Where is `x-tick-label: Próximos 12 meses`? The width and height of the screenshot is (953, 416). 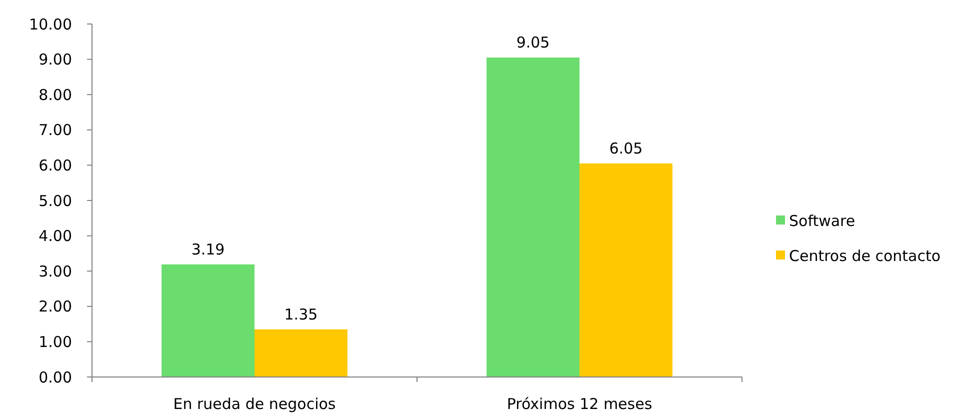 x-tick-label: Próximos 12 meses is located at coordinates (579, 404).